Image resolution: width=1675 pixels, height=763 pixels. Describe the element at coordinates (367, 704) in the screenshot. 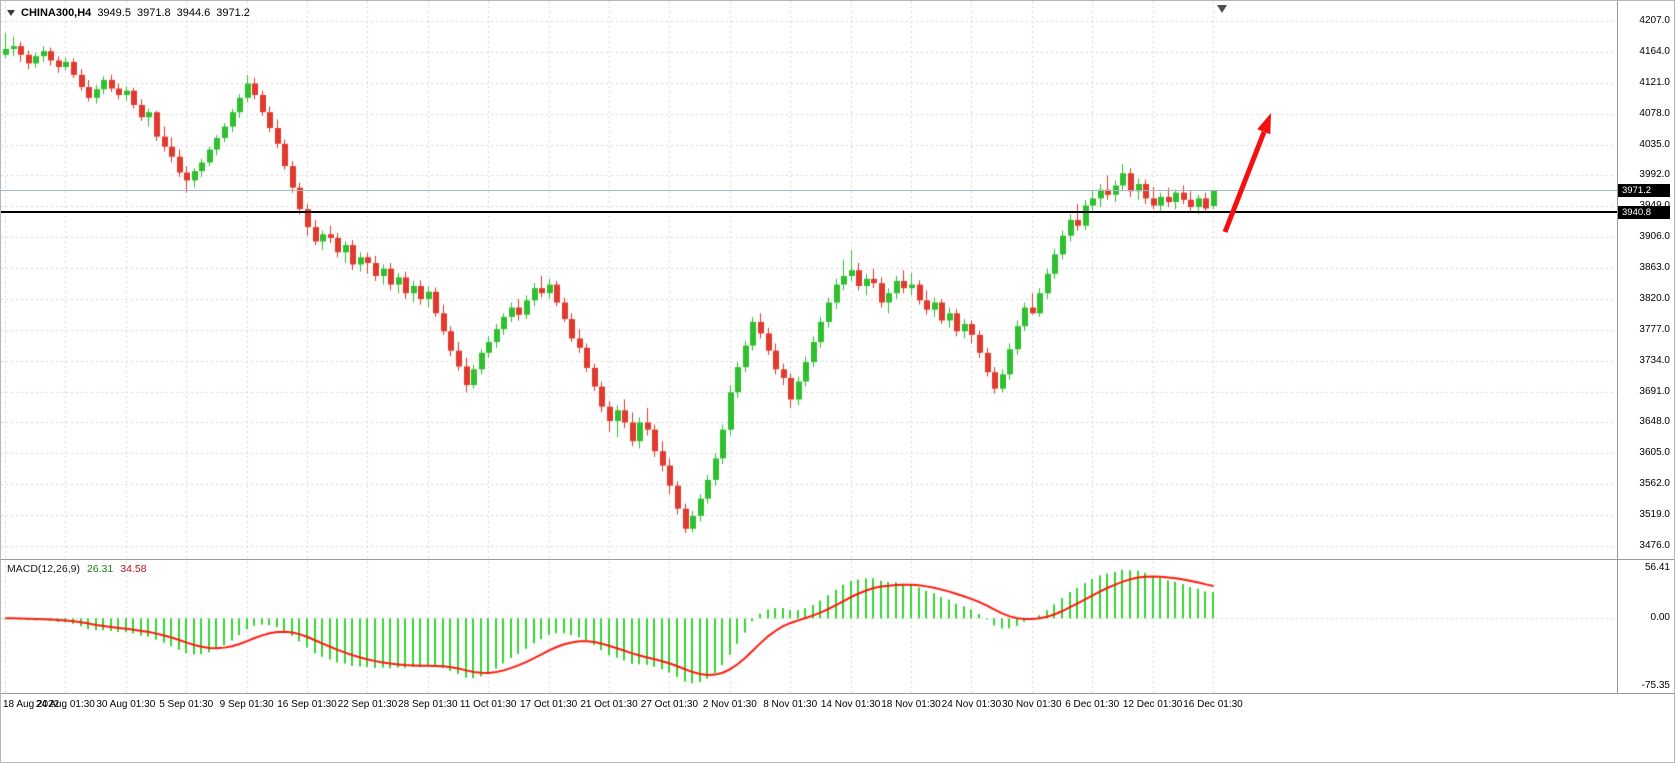

I see `time-axis-label: 22 Sep 01:30` at that location.